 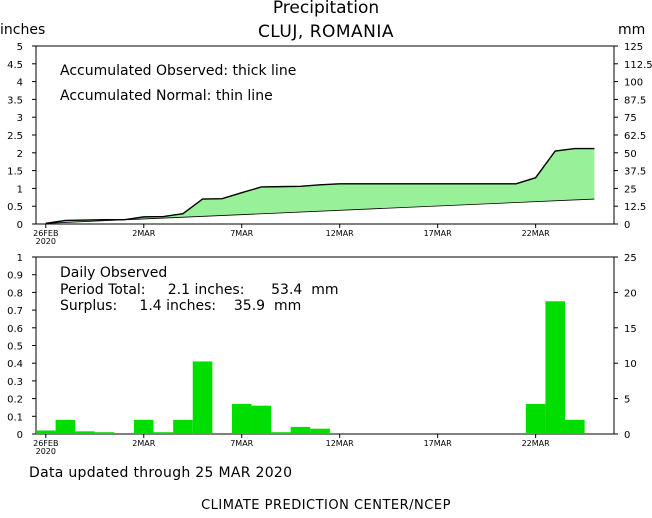 What do you see at coordinates (635, 172) in the screenshot?
I see `right-tick-label: 37.5` at bounding box center [635, 172].